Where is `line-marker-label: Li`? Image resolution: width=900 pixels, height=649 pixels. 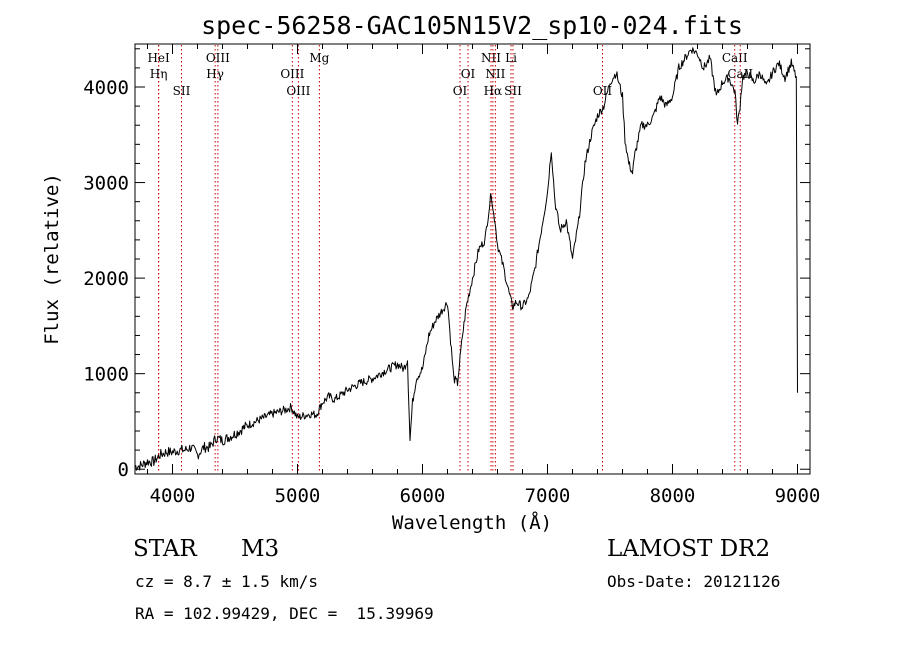
line-marker-label: Li is located at coordinates (511, 58).